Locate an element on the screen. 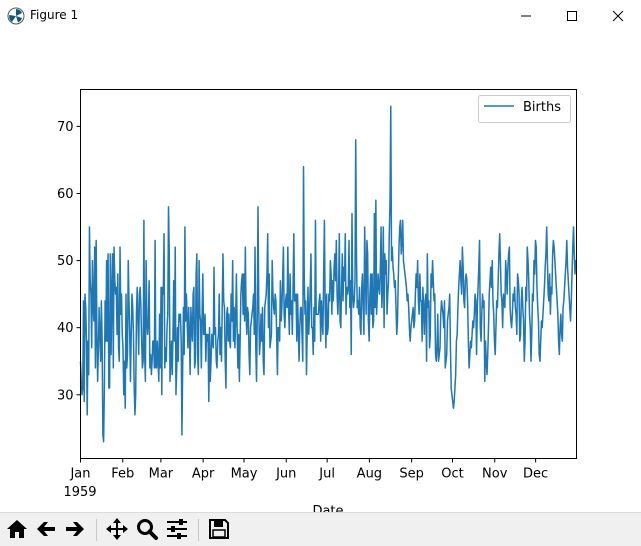 This screenshot has height=546, width=641. maximize-button is located at coordinates (572, 16).